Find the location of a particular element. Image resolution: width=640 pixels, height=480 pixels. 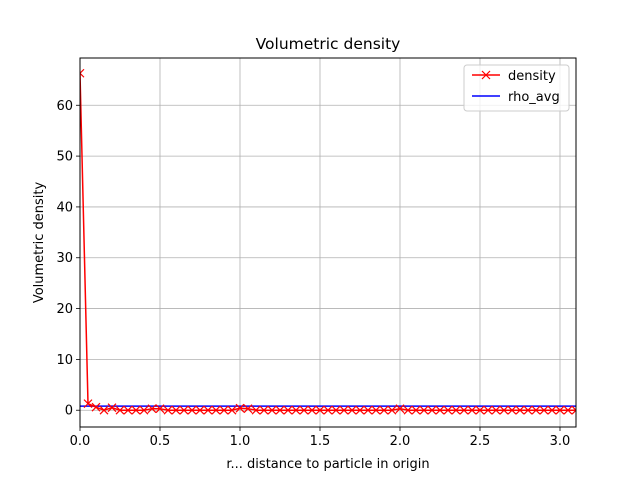

y-tick-label: 50 is located at coordinates (64, 157).